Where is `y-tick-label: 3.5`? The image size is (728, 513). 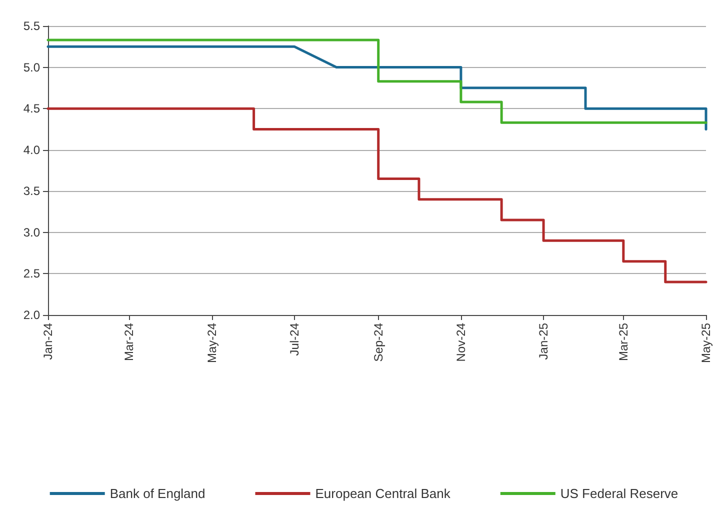
y-tick-label: 3.5 is located at coordinates (31, 191).